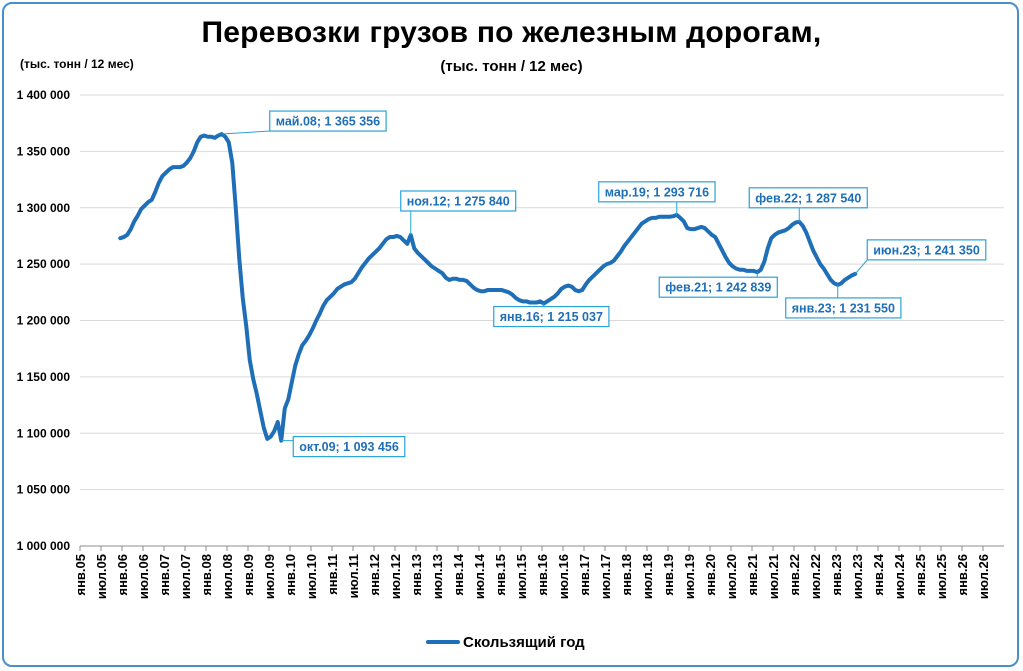 The image size is (1023, 671). I want to click on x-tick-label: янв.15, so click(500, 575).